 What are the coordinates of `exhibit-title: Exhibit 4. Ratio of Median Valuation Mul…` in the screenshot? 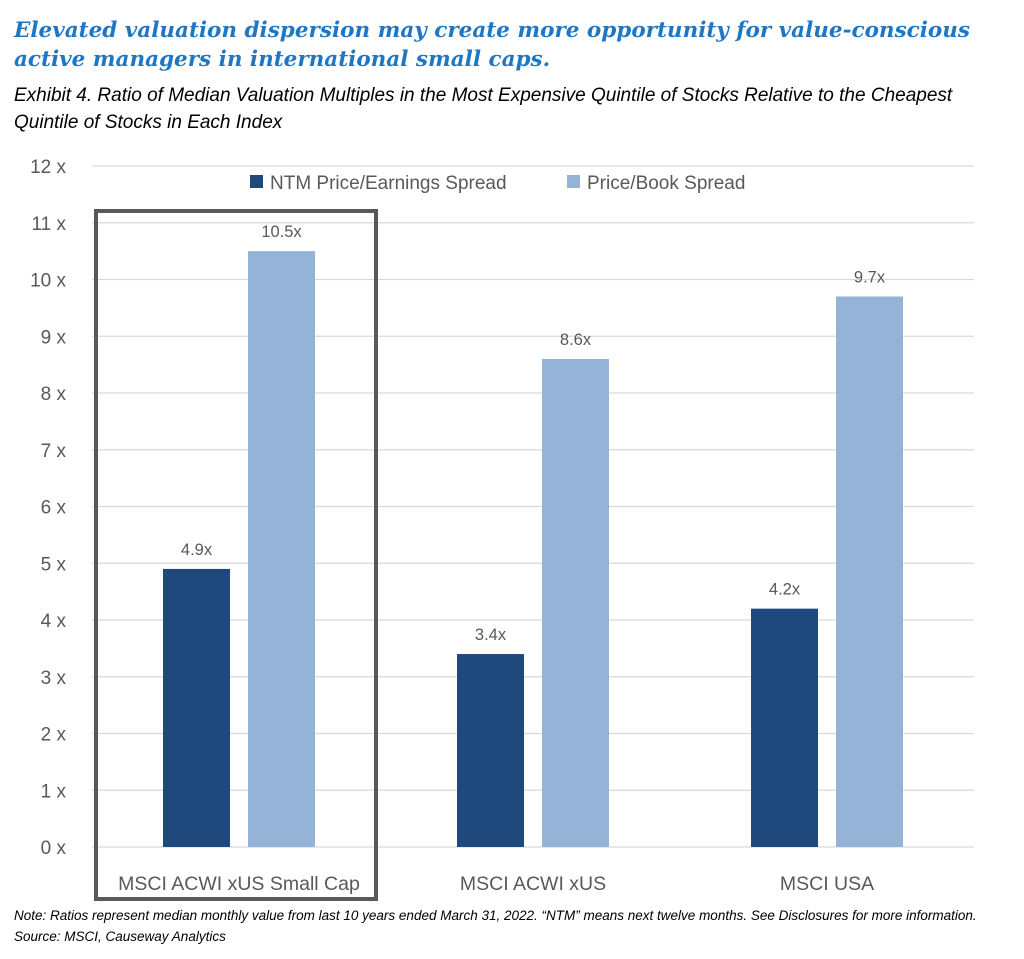 It's located at (483, 109).